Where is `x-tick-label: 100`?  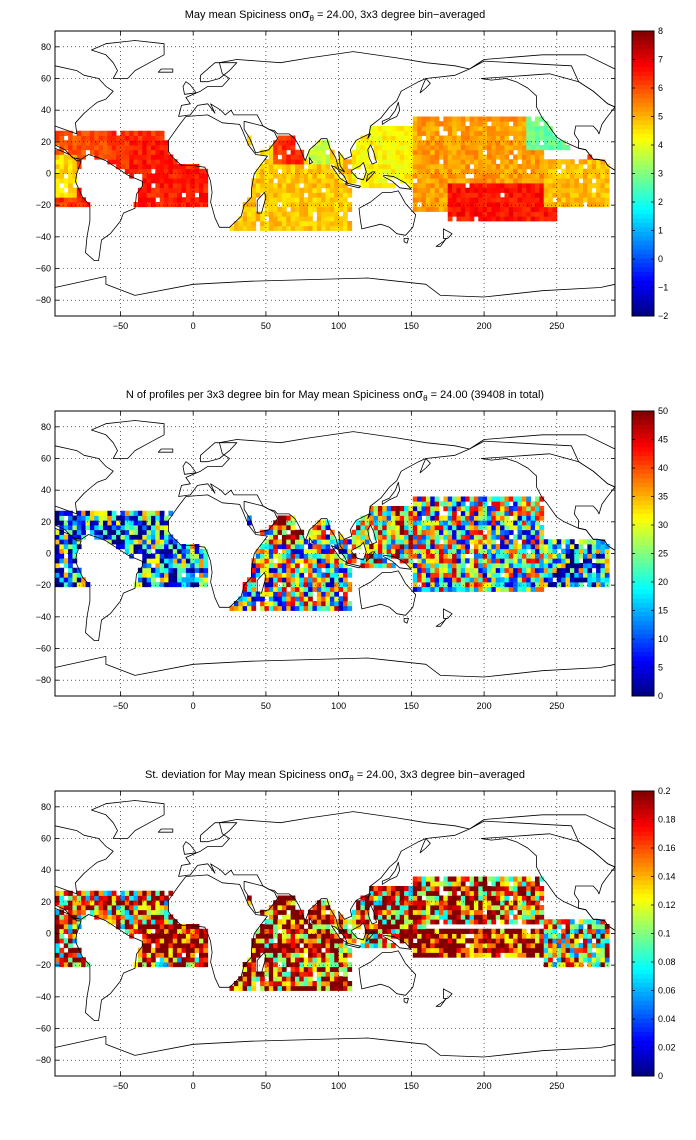 x-tick-label: 100 is located at coordinates (338, 706).